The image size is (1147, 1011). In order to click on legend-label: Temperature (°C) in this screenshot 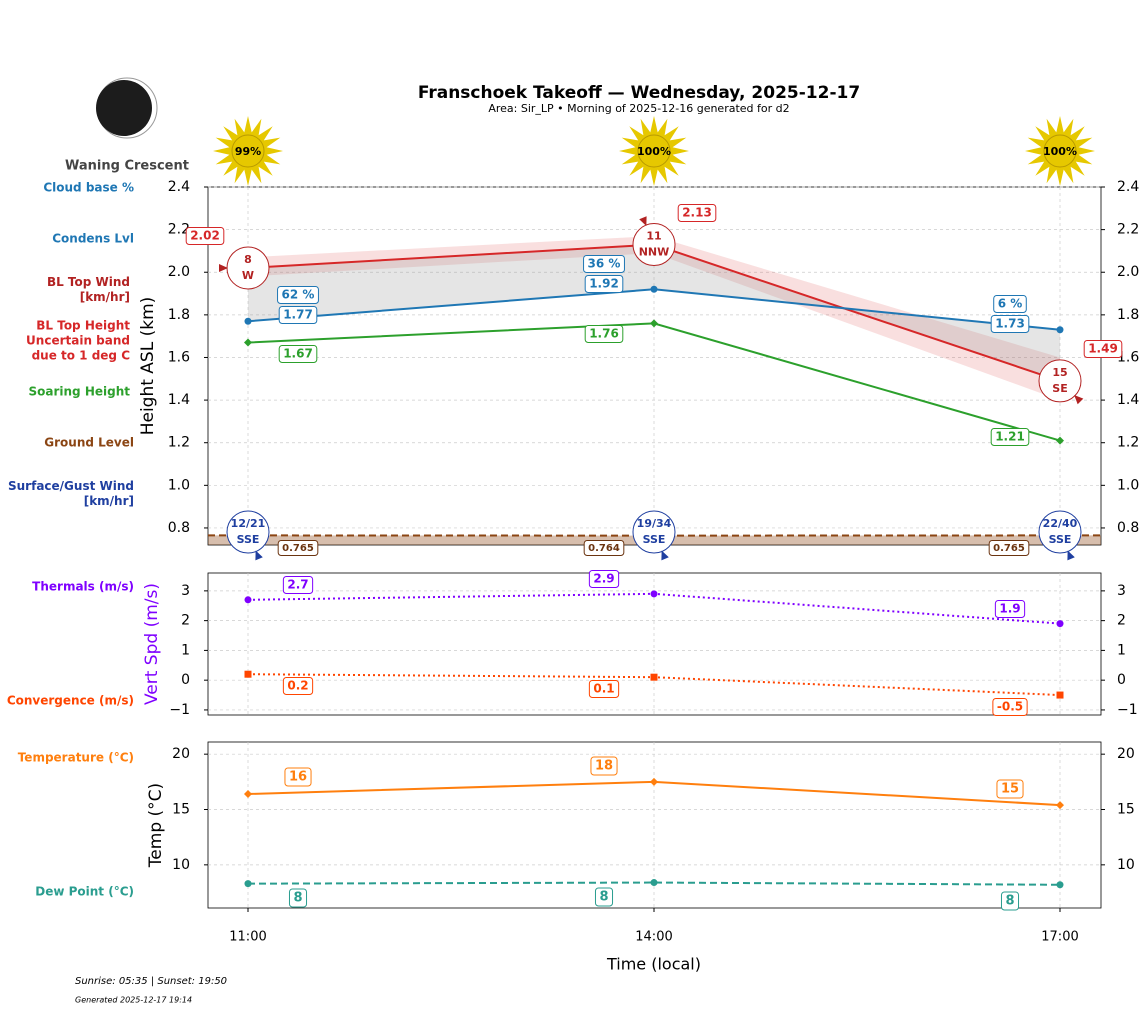, I will do `click(75, 757)`.